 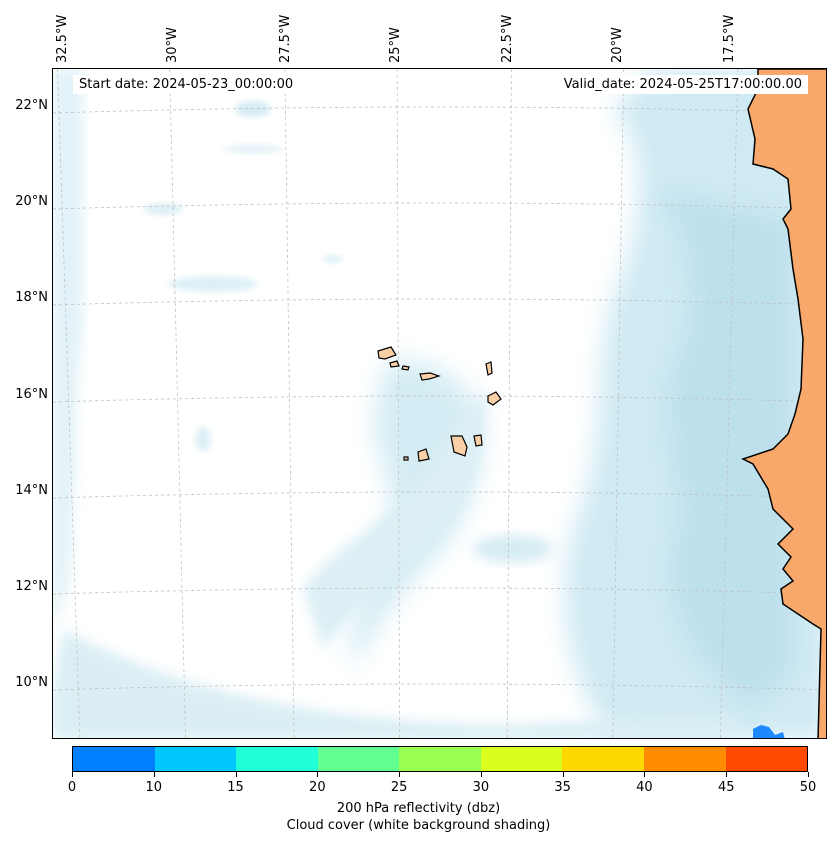 What do you see at coordinates (154, 787) in the screenshot?
I see `colorbar-tick-label: 10` at bounding box center [154, 787].